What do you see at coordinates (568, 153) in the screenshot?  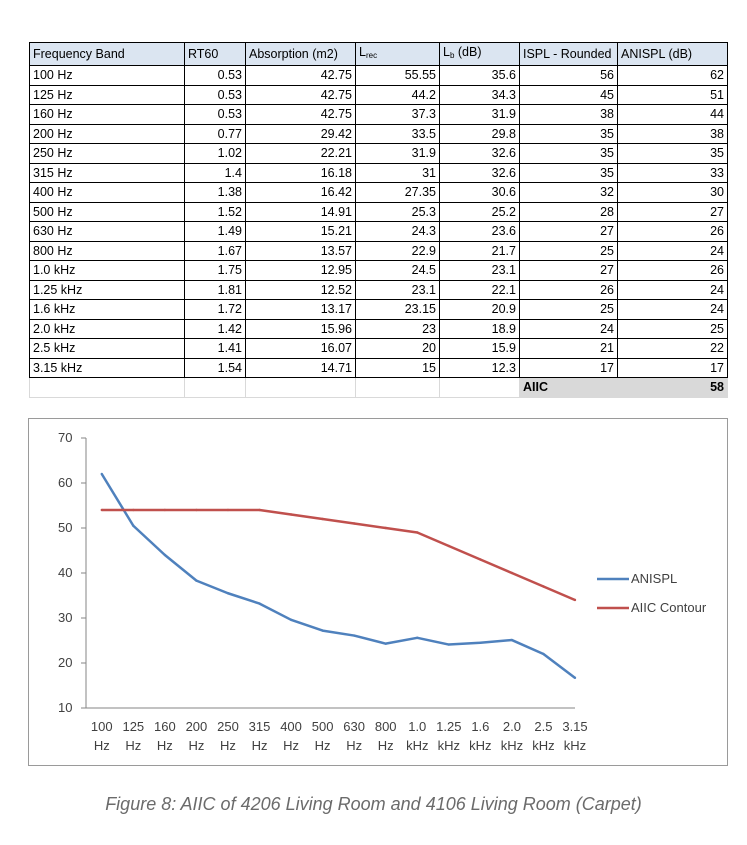 I see `cell-ispl: 35` at bounding box center [568, 153].